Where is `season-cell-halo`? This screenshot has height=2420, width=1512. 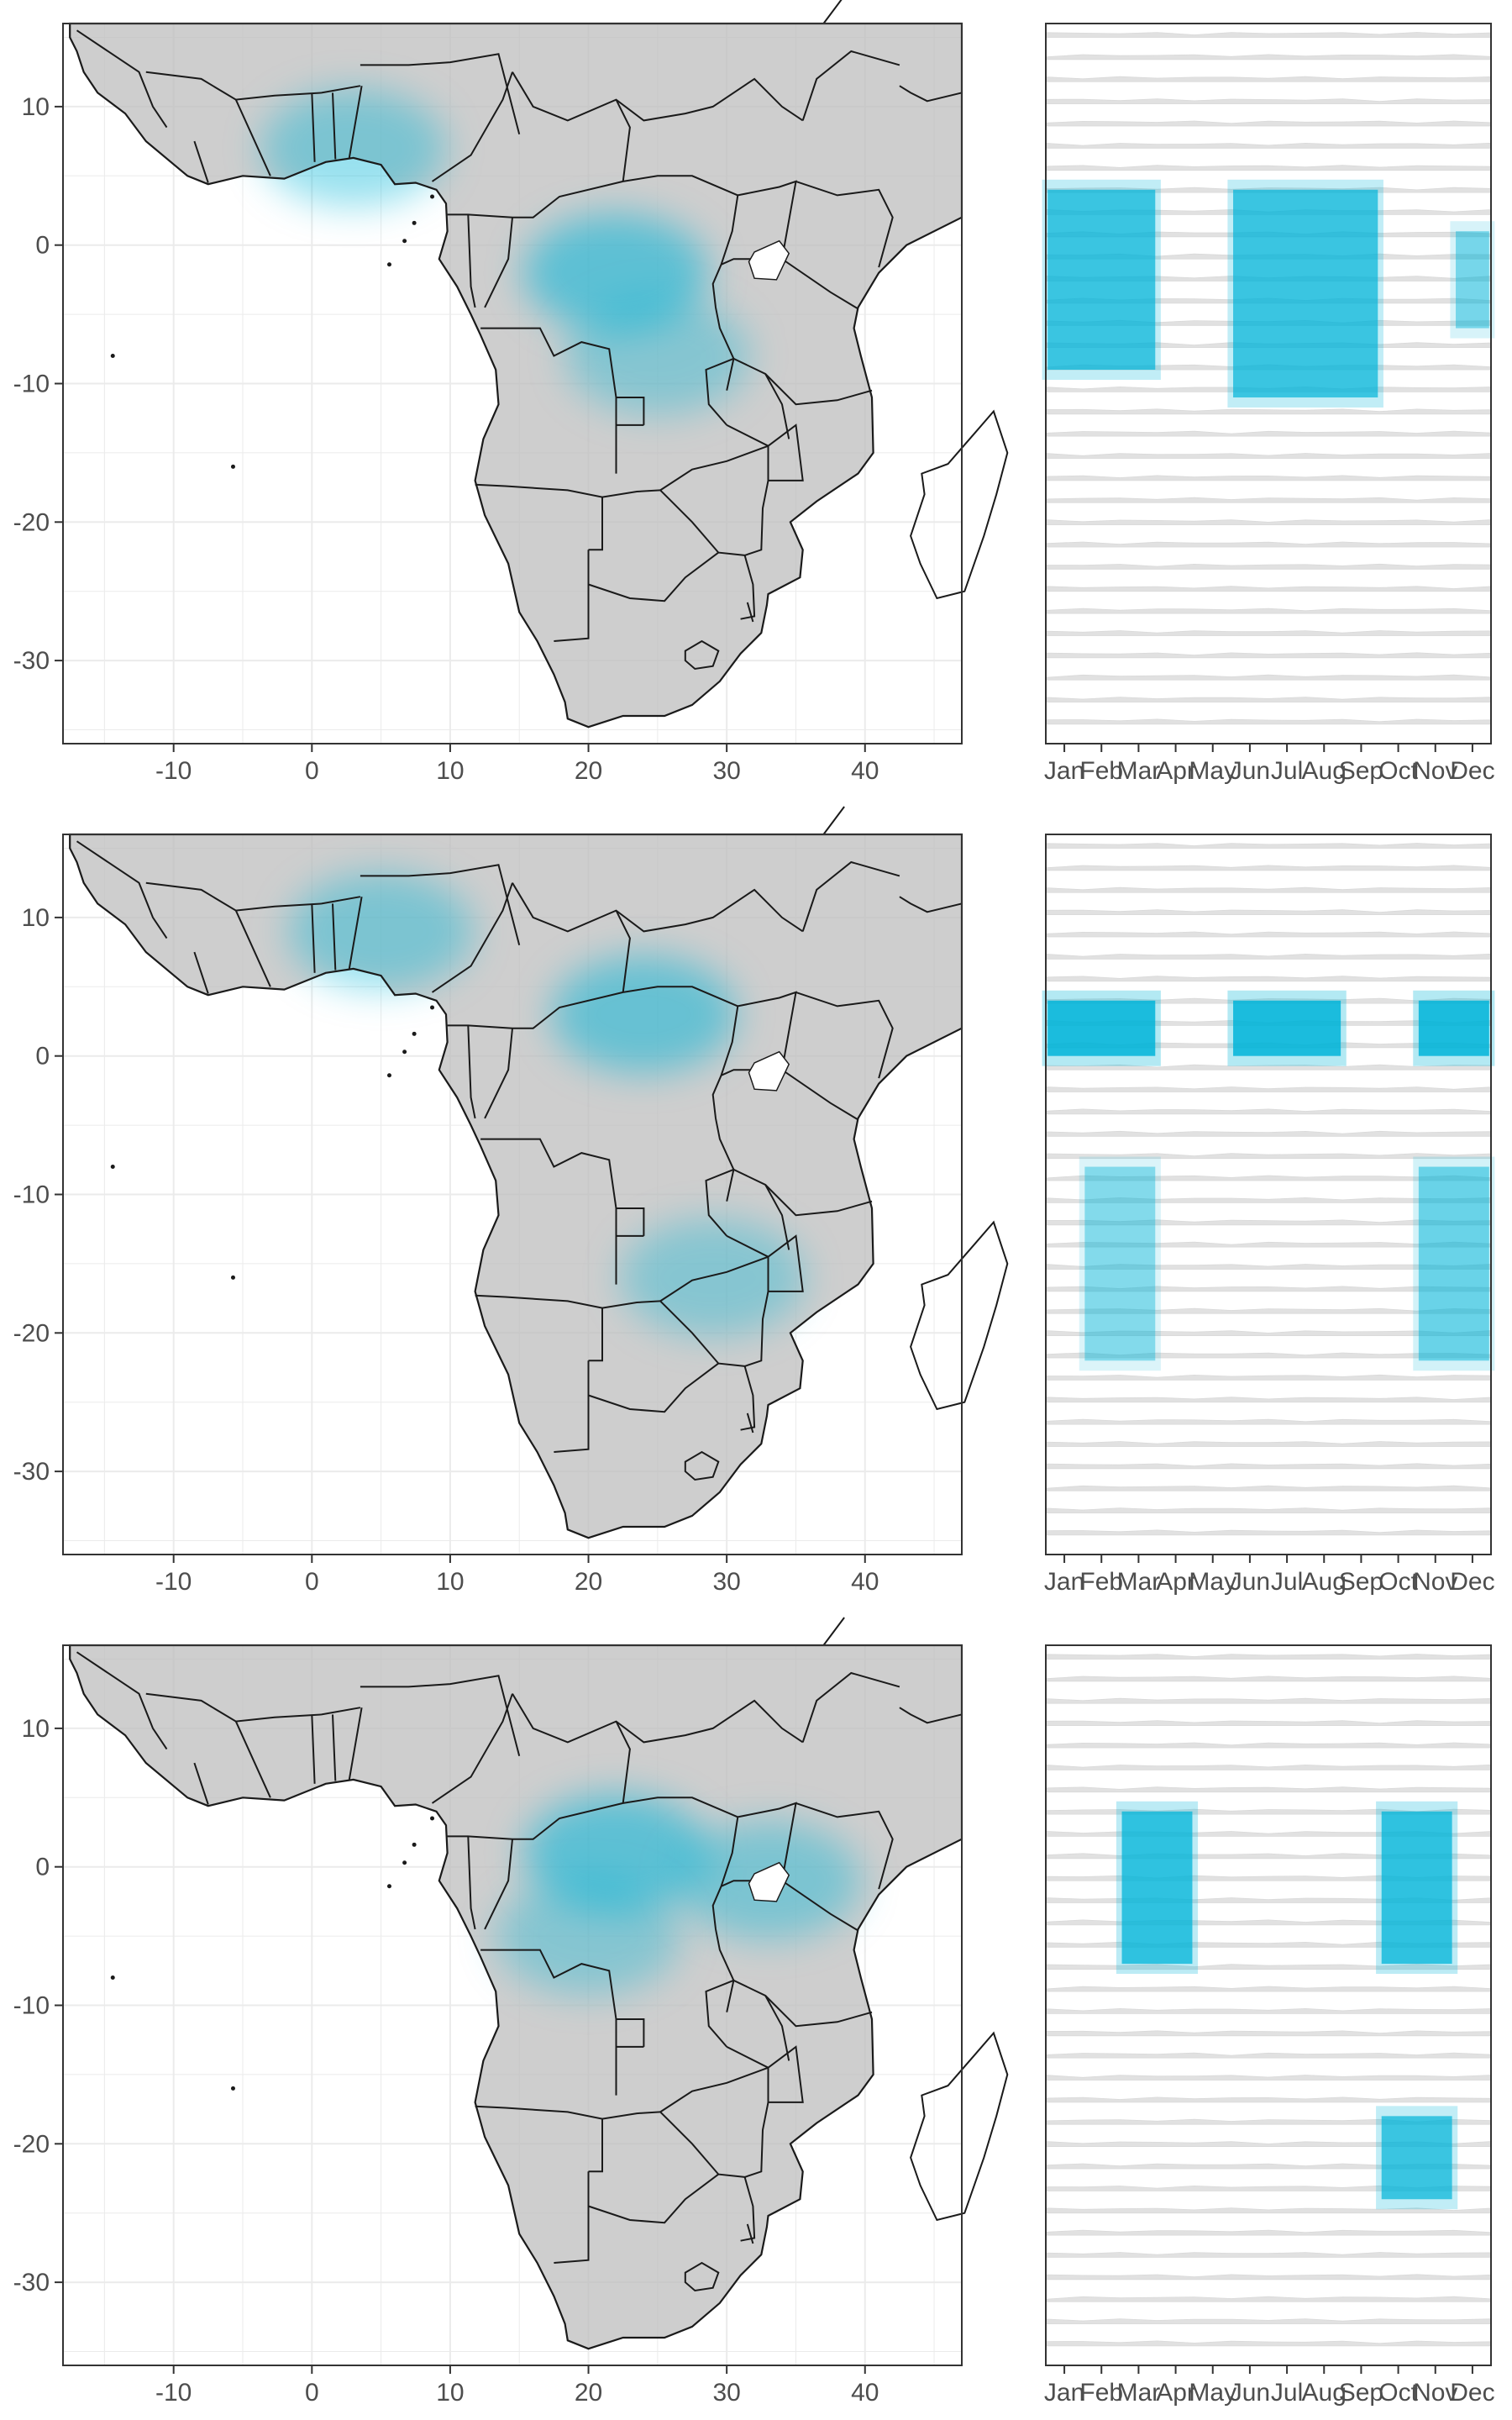 season-cell-halo is located at coordinates (1472, 280).